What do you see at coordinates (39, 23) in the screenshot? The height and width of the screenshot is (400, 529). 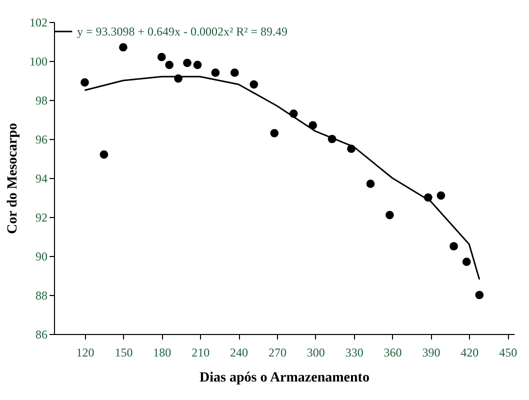 I see `y-tick-label: 102` at bounding box center [39, 23].